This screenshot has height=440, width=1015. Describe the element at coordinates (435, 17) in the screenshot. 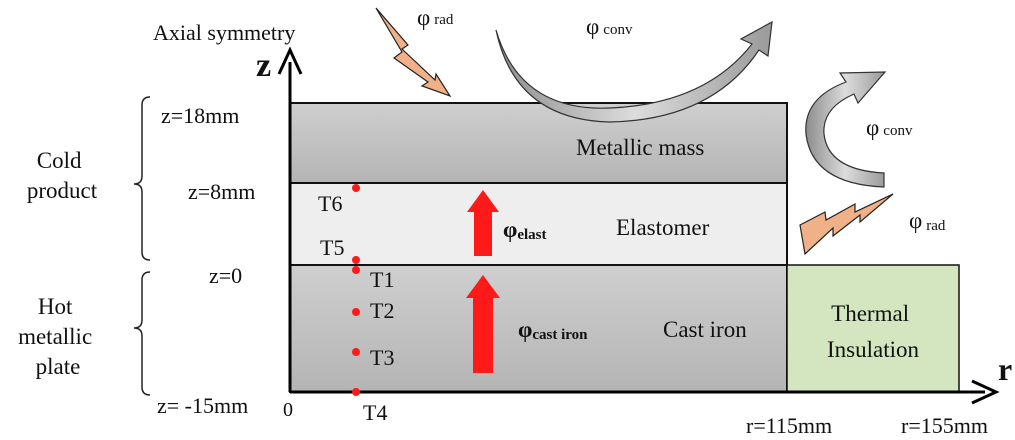

I see `radiation-flux-label-top: φ rad` at that location.